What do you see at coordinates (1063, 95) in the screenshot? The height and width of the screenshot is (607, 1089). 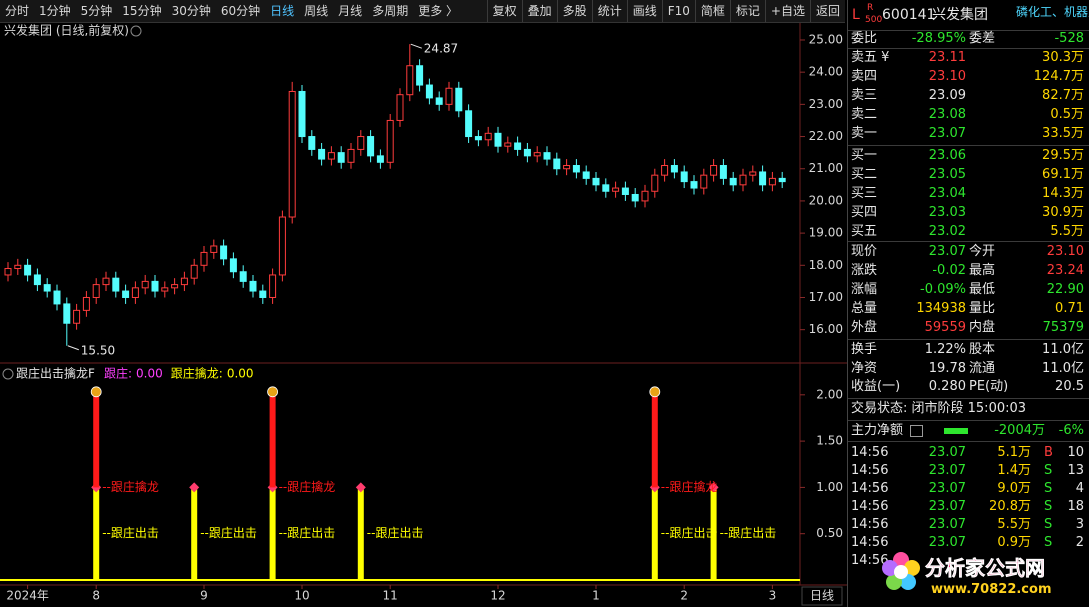 I see `panel-text: 82.7万` at bounding box center [1063, 95].